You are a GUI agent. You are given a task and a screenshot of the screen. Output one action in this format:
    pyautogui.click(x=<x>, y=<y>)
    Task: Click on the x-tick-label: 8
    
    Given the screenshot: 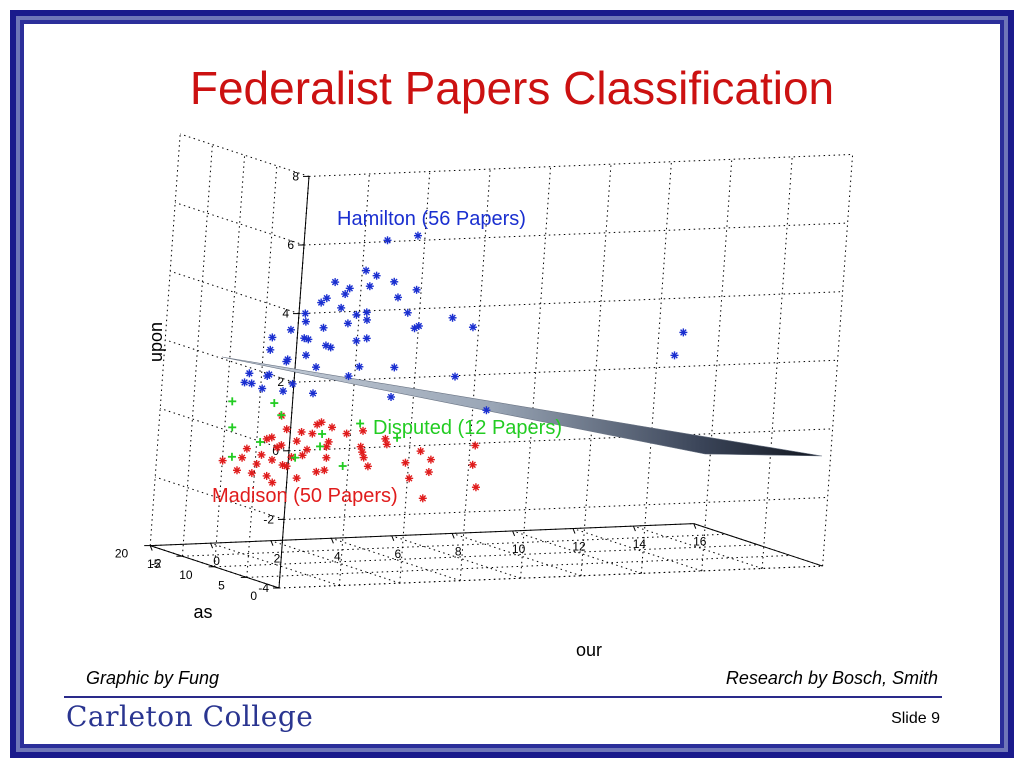 What is the action you would take?
    pyautogui.click(x=458, y=551)
    